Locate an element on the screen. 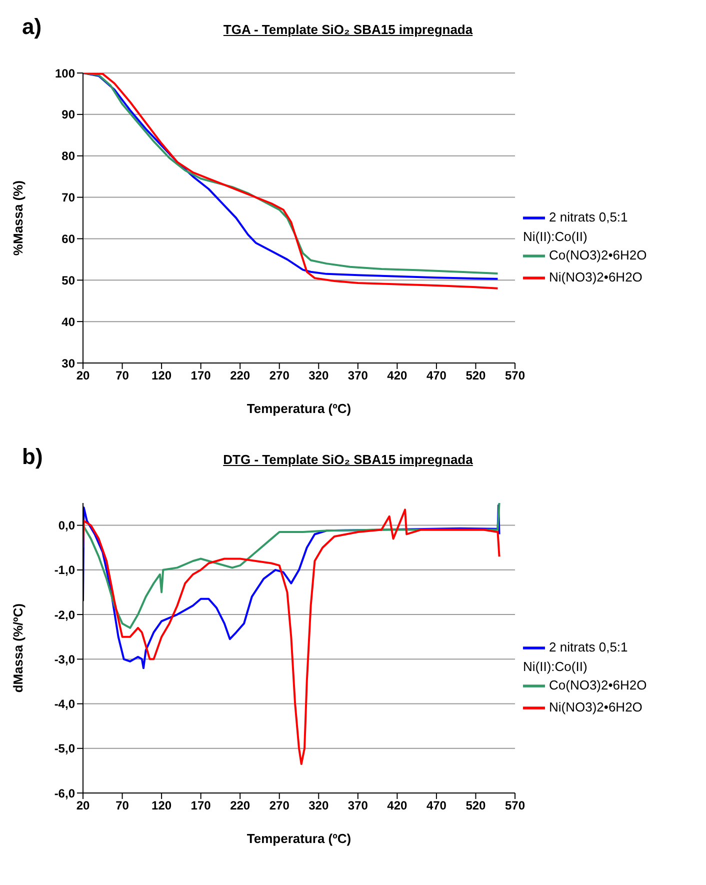 This screenshot has height=885, width=706. y-axis-title: %Massa (%) is located at coordinates (18, 218).